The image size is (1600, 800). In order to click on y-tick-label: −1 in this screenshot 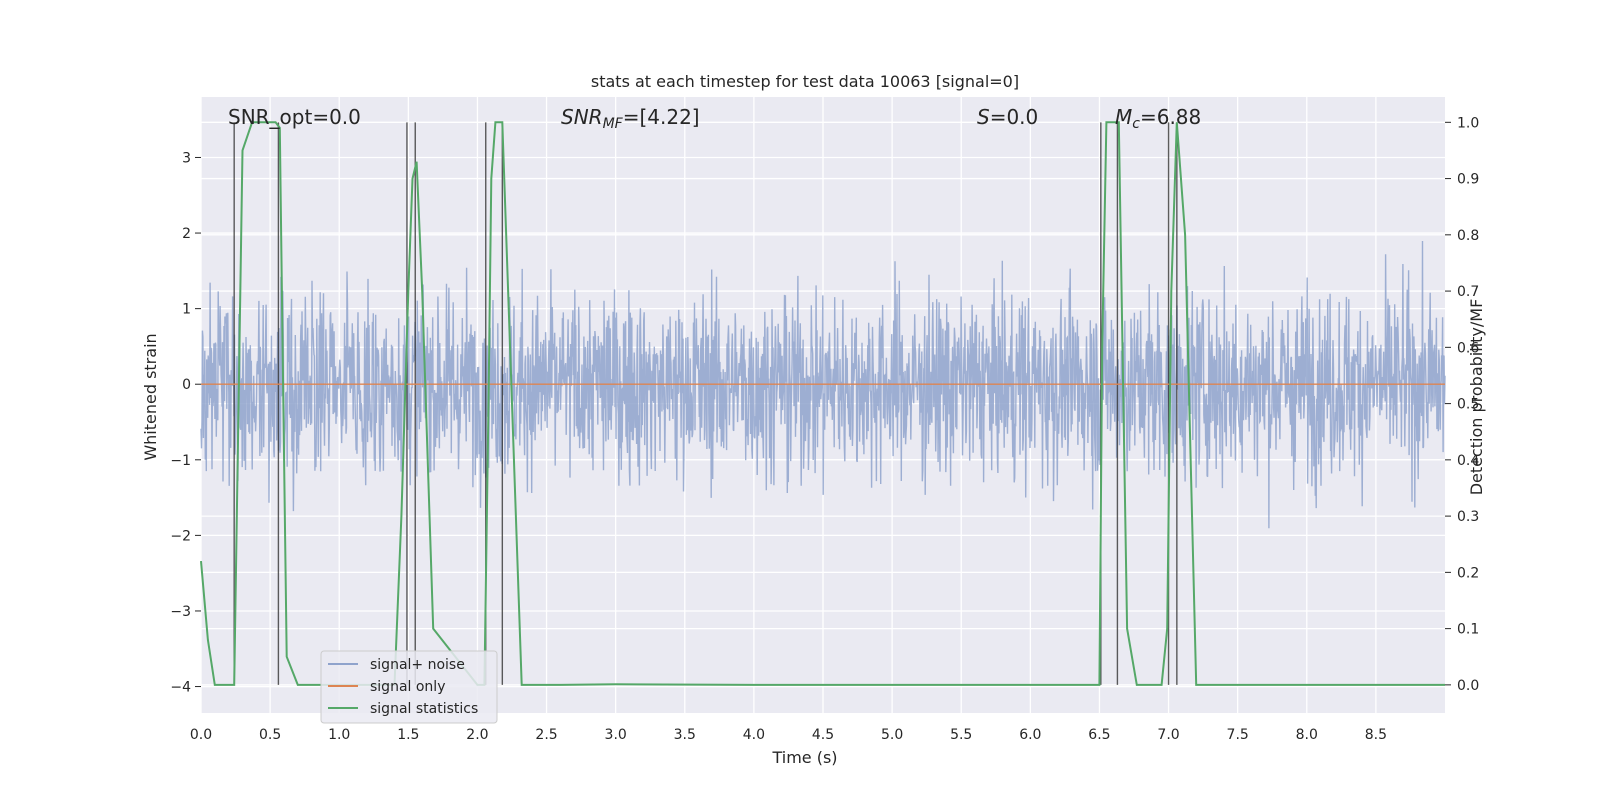, I will do `click(180, 461)`.